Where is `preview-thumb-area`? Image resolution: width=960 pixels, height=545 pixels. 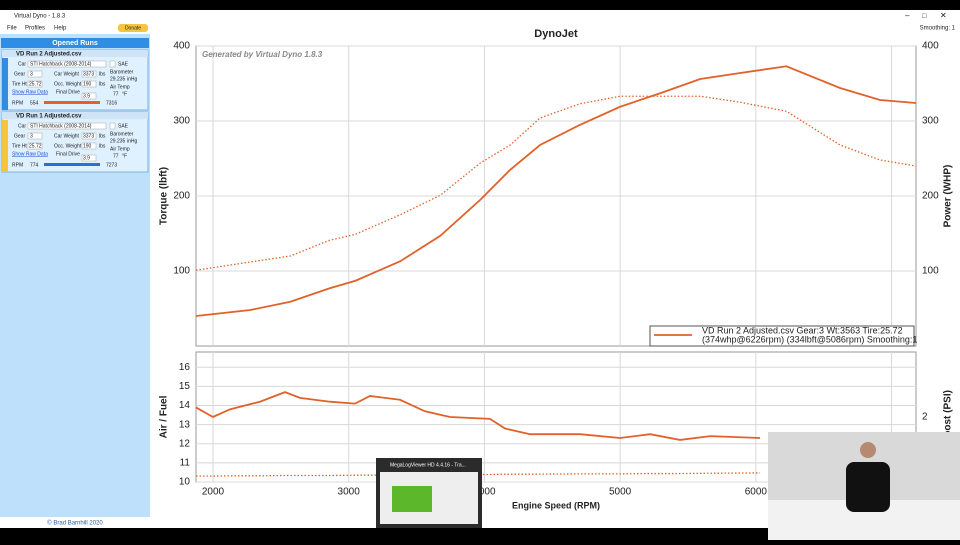
preview-thumb-area is located at coordinates (412, 499).